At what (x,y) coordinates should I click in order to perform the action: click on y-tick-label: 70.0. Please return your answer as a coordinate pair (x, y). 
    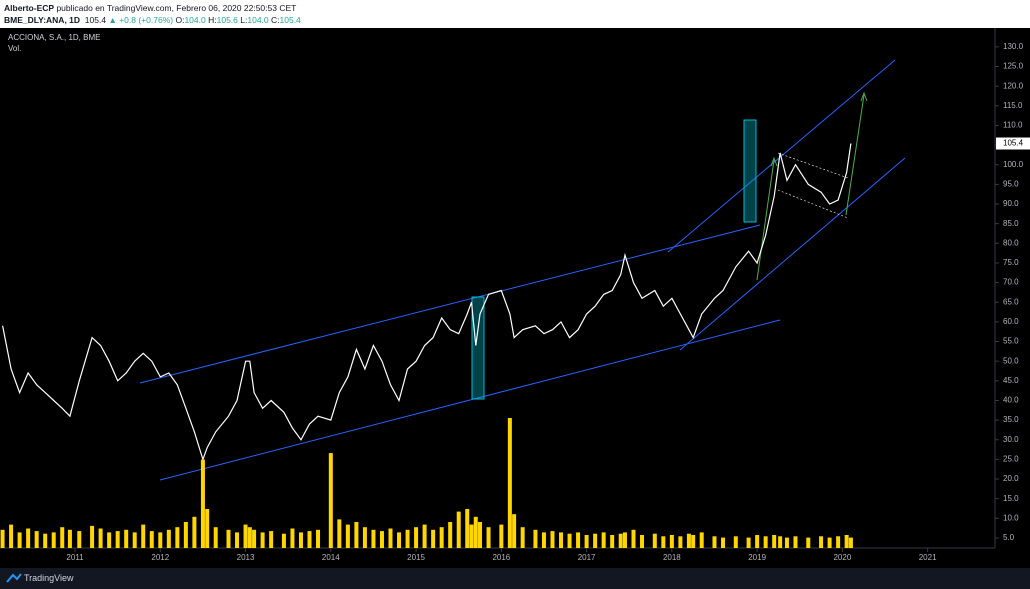
    Looking at the image, I should click on (1011, 282).